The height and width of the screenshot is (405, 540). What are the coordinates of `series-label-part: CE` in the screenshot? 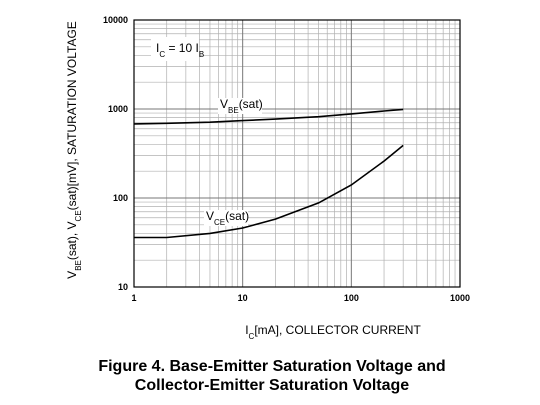 It's located at (219, 222).